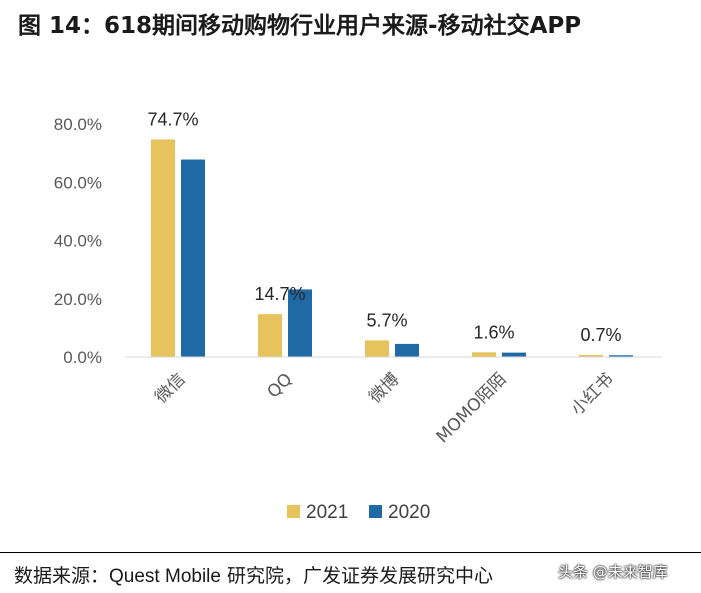  What do you see at coordinates (170, 388) in the screenshot?
I see `x-tick-label: 微信` at bounding box center [170, 388].